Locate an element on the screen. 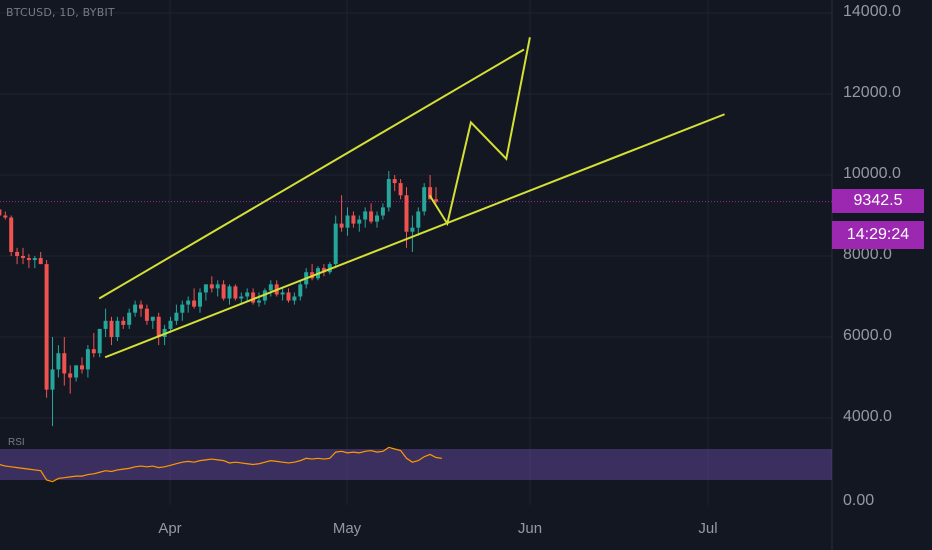 The image size is (932, 550). y-tick-label: 12000.0 is located at coordinates (872, 92).